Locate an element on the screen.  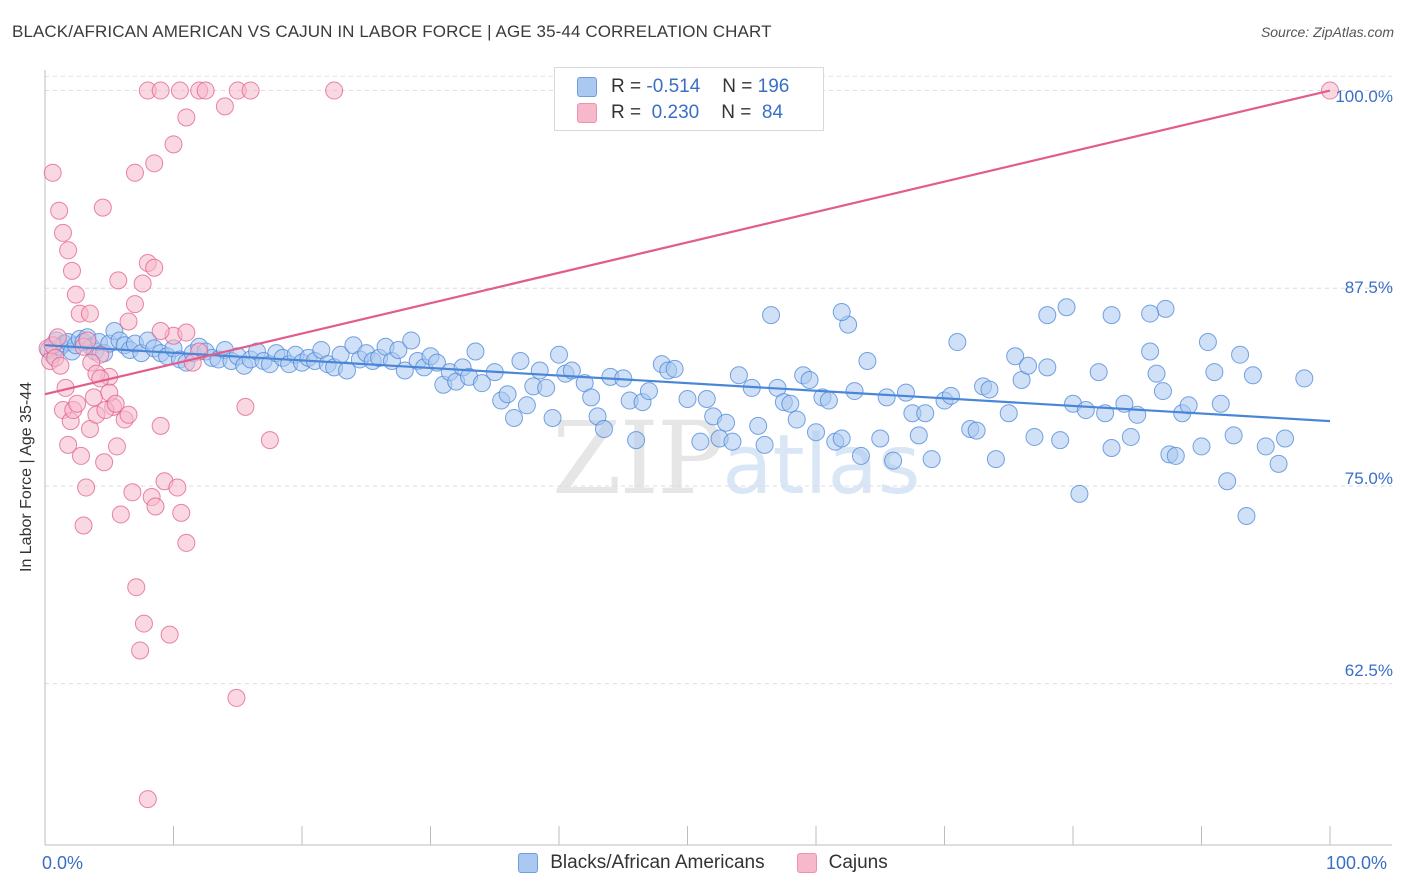
bottom-legend-swatch-blacks is located at coordinates (528, 863).